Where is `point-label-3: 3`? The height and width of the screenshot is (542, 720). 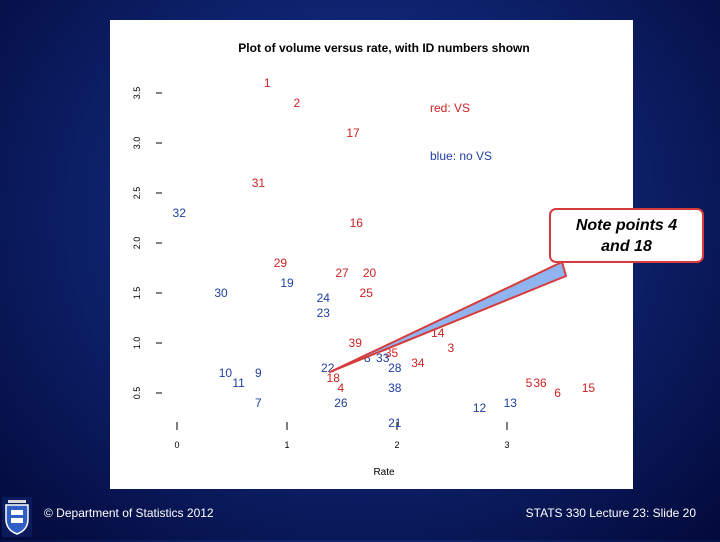
point-label-3: 3 is located at coordinates (451, 348).